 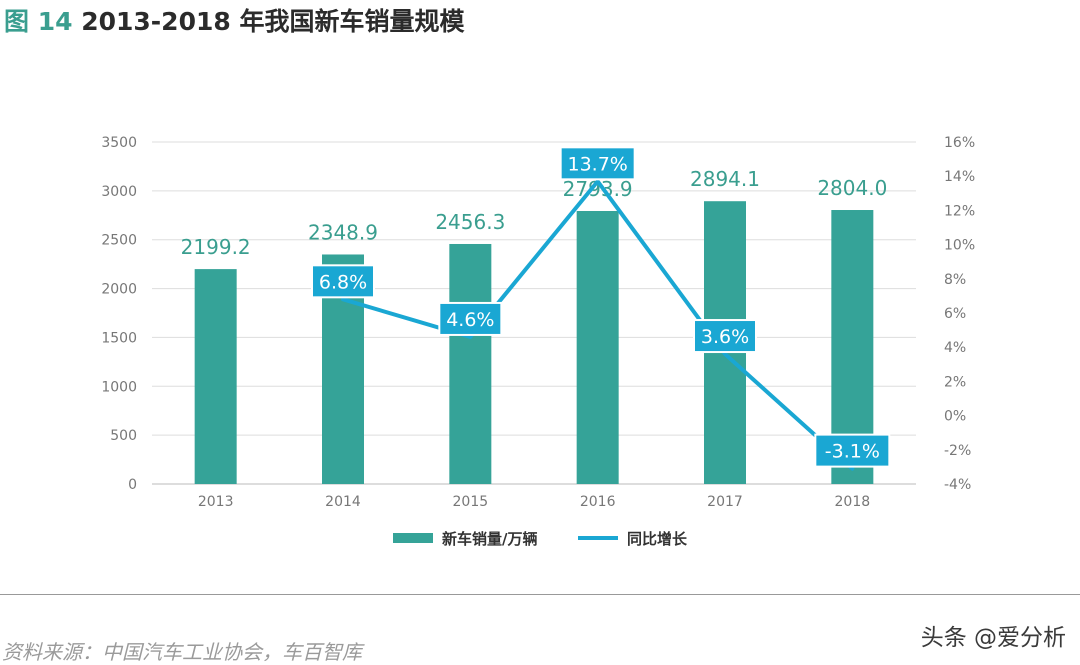 What do you see at coordinates (853, 502) in the screenshot?
I see `x-tick-label: 2018` at bounding box center [853, 502].